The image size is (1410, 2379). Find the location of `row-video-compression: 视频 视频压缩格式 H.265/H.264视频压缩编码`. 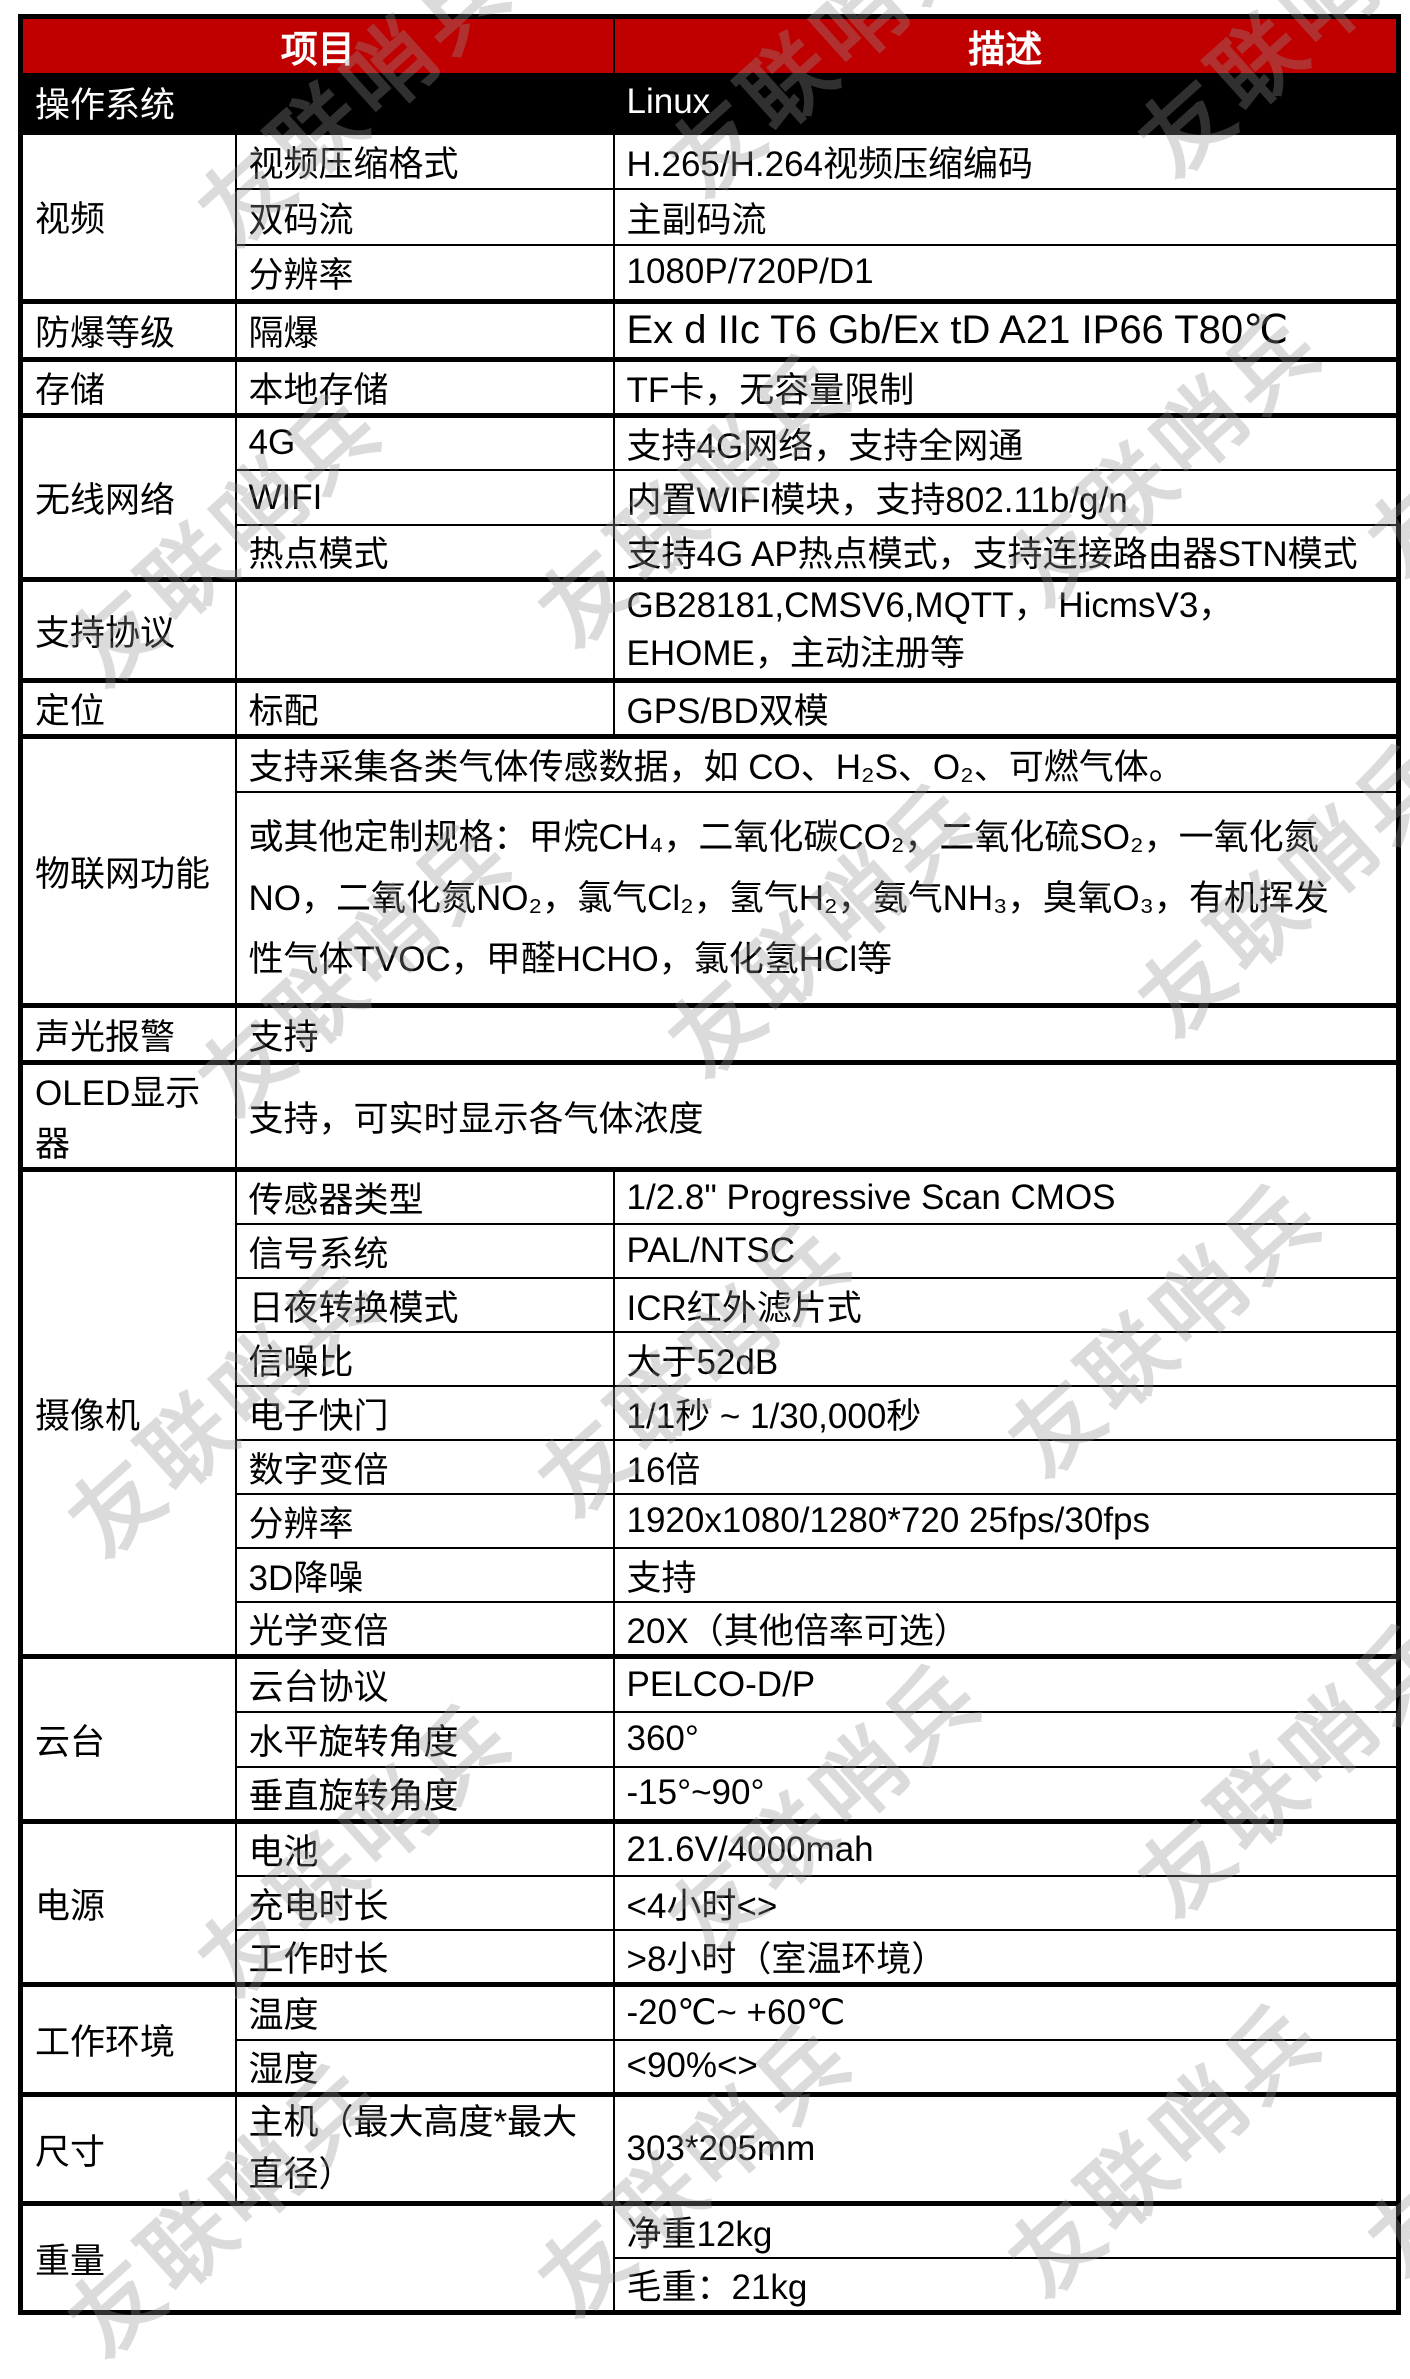

row-video-compression: 视频 视频压缩格式 H.265/H.264视频压缩编码 is located at coordinates (709, 215).